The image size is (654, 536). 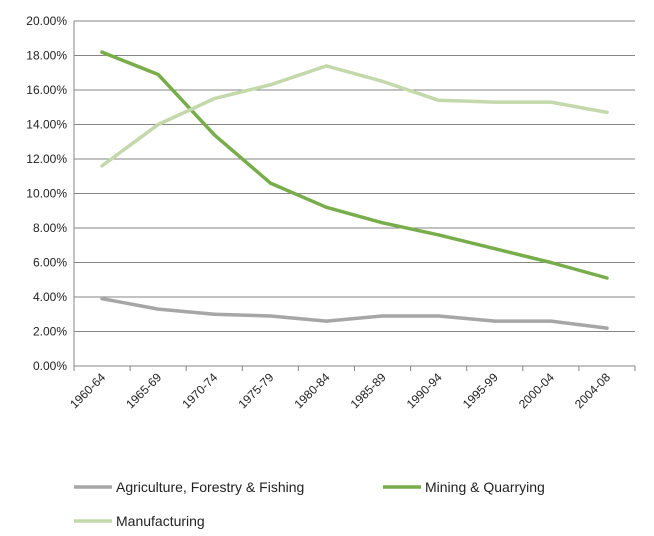 I want to click on x-tick-label: 1970-74, so click(x=199, y=390).